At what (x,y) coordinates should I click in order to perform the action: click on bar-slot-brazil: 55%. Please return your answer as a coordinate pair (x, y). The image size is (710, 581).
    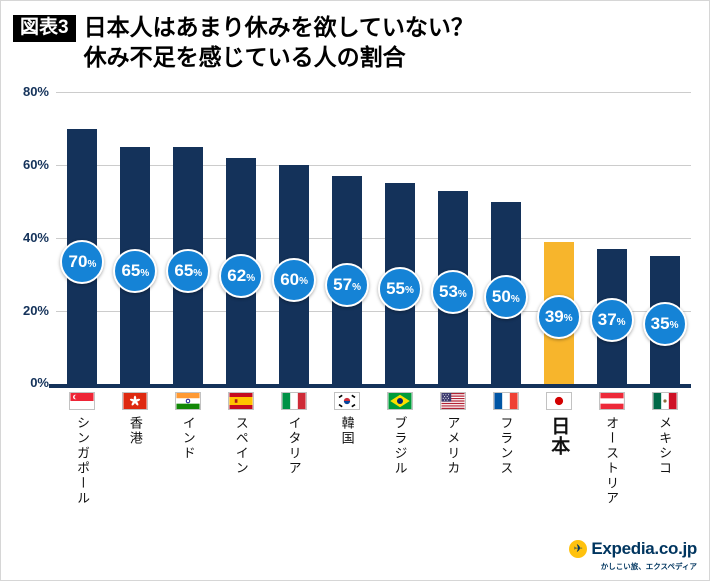
    Looking at the image, I should click on (400, 238).